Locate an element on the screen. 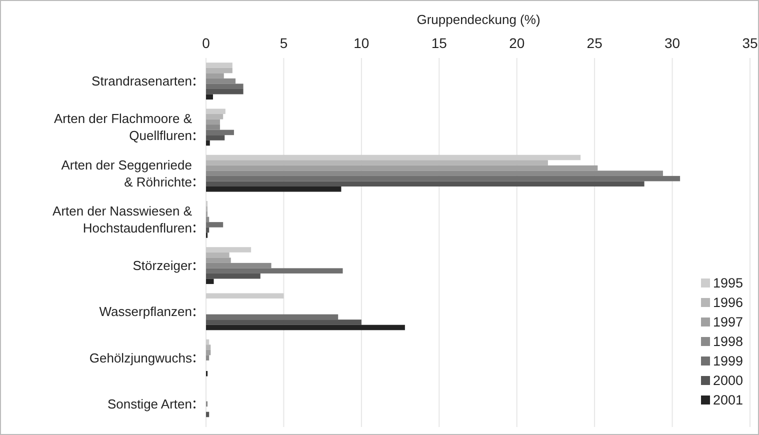 The height and width of the screenshot is (435, 759). legend-label: 1999 is located at coordinates (728, 361).